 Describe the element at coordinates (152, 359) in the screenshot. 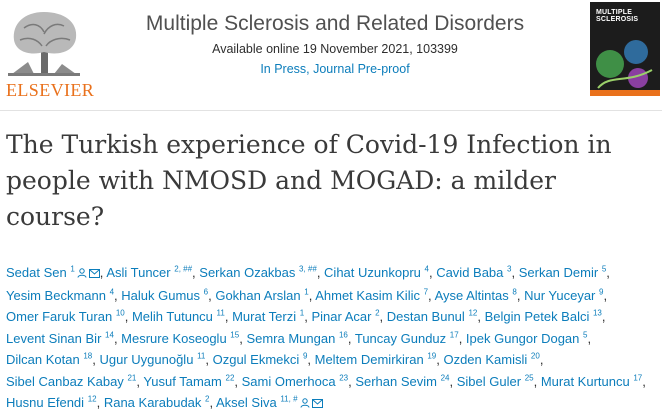

I see `author-link: Ugur Uygunoğlu 11` at that location.